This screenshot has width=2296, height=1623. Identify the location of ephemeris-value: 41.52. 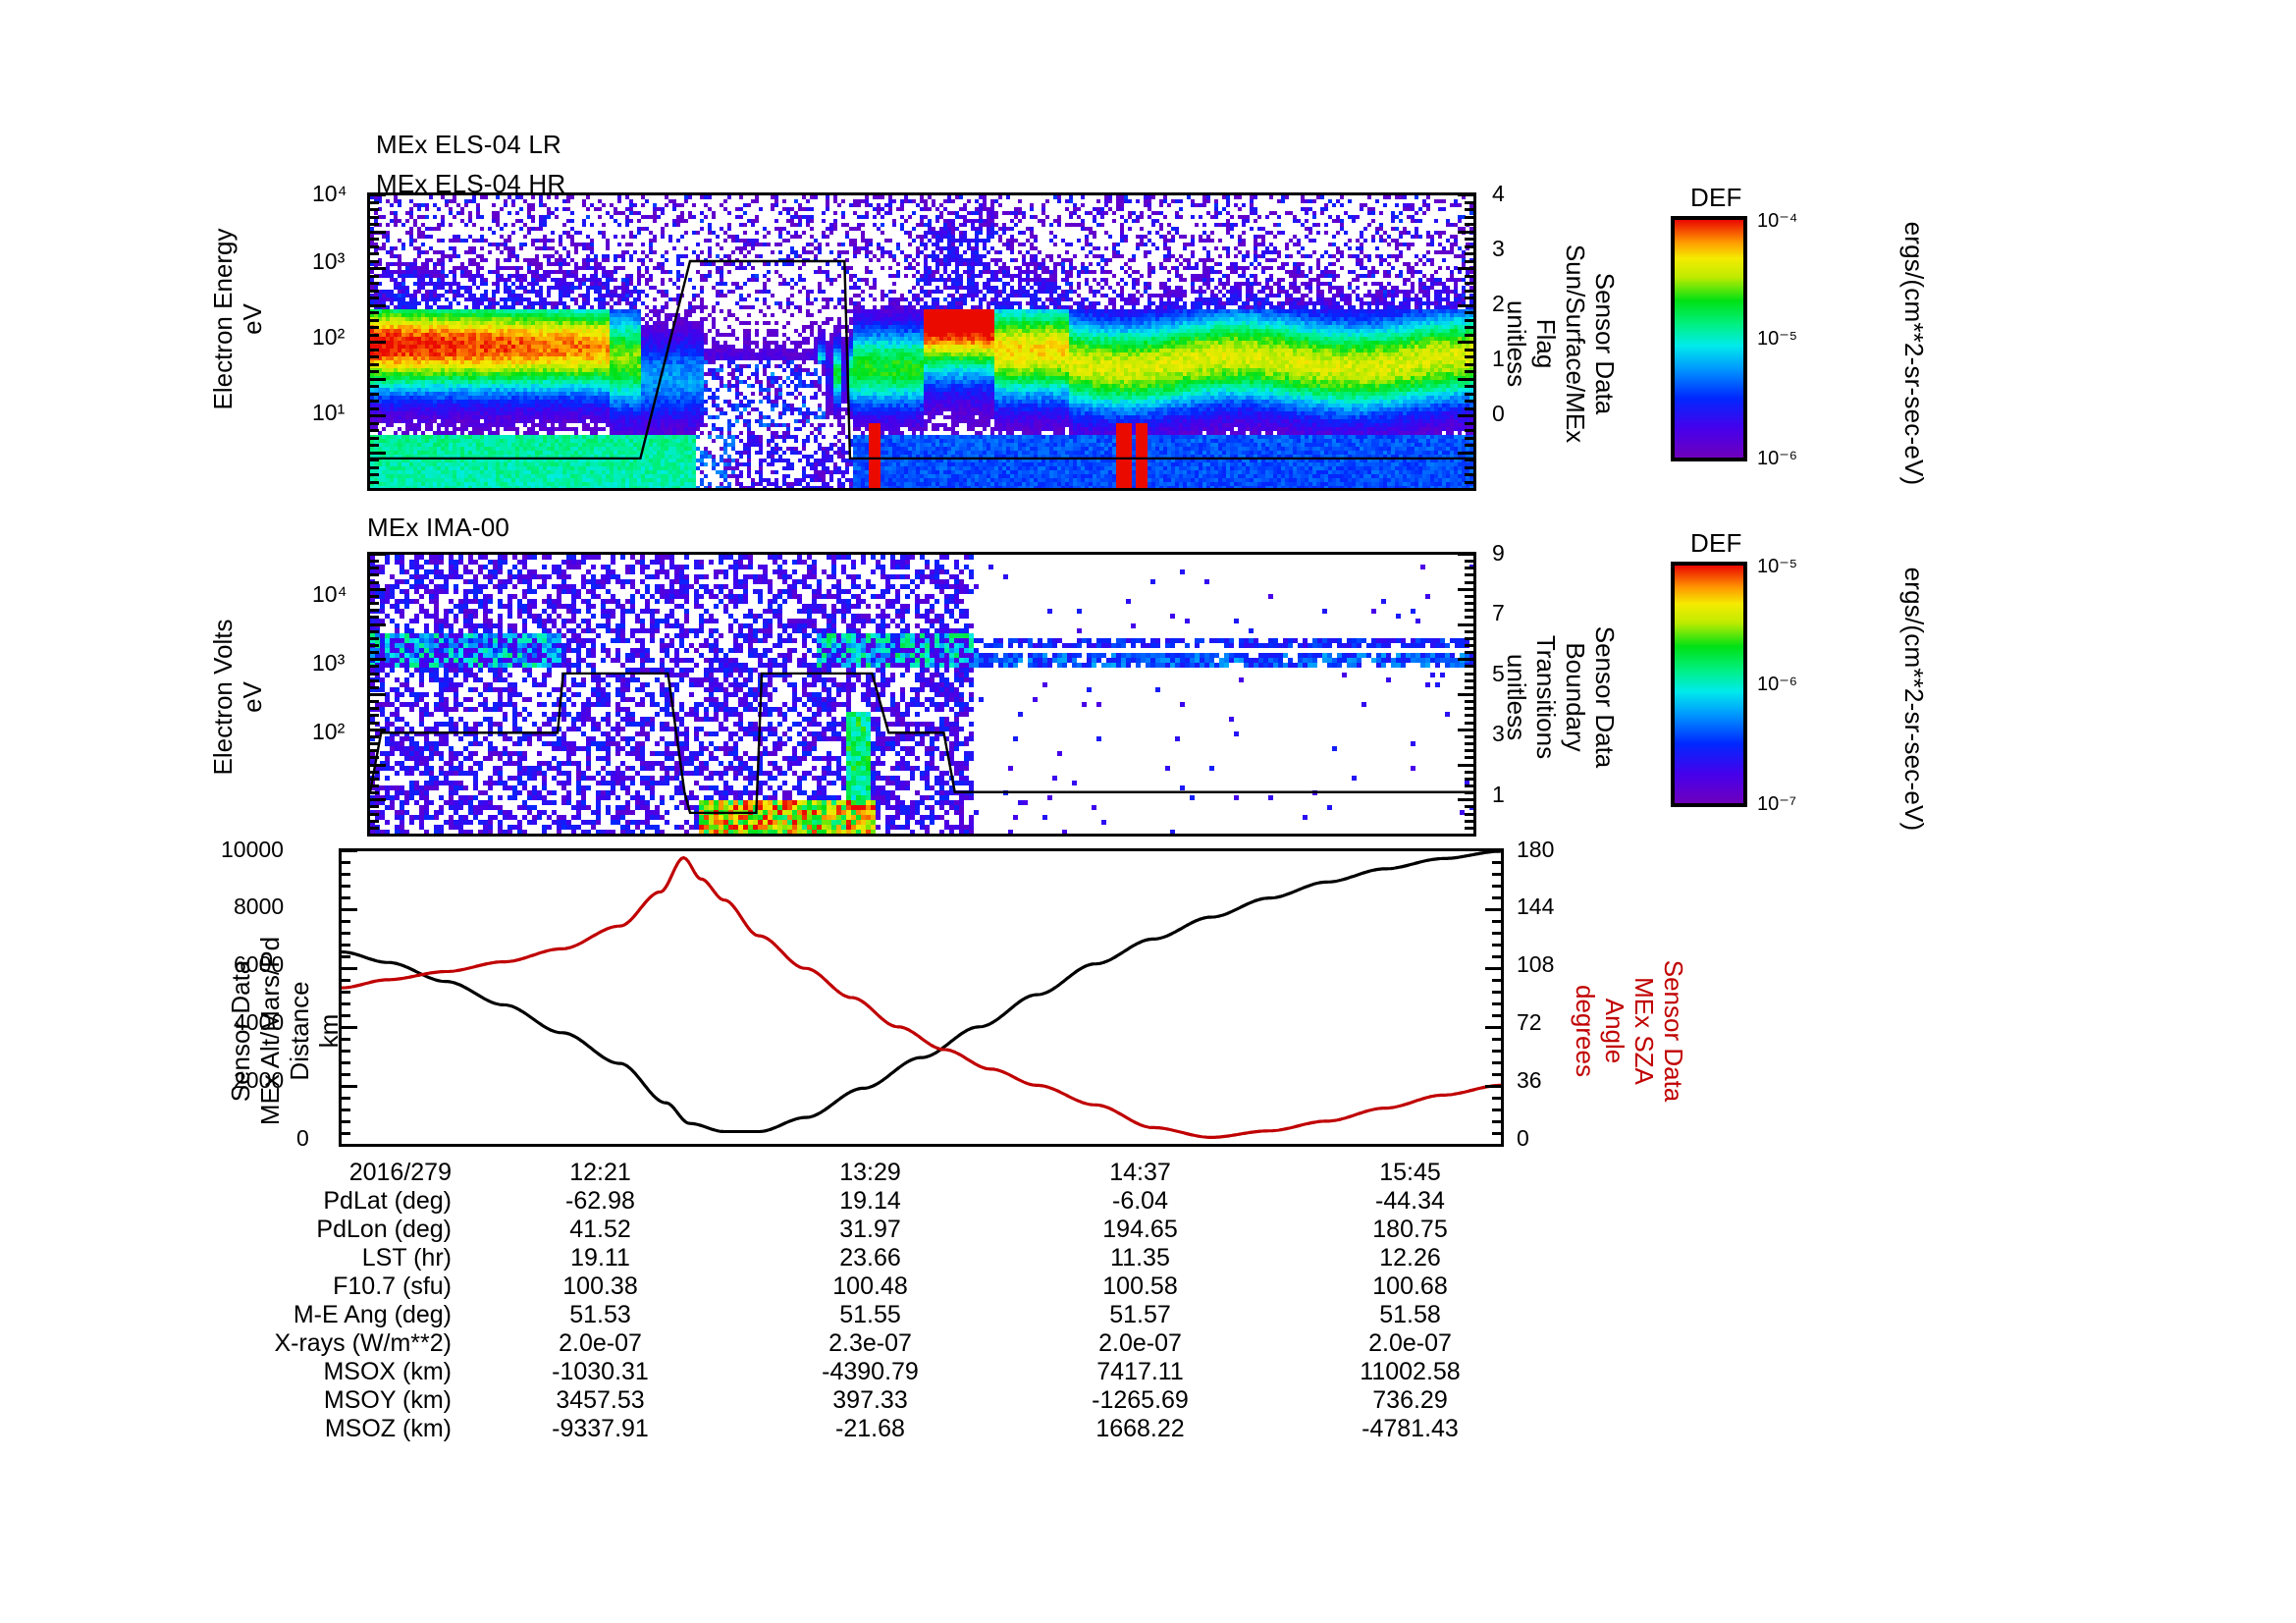
(600, 1229).